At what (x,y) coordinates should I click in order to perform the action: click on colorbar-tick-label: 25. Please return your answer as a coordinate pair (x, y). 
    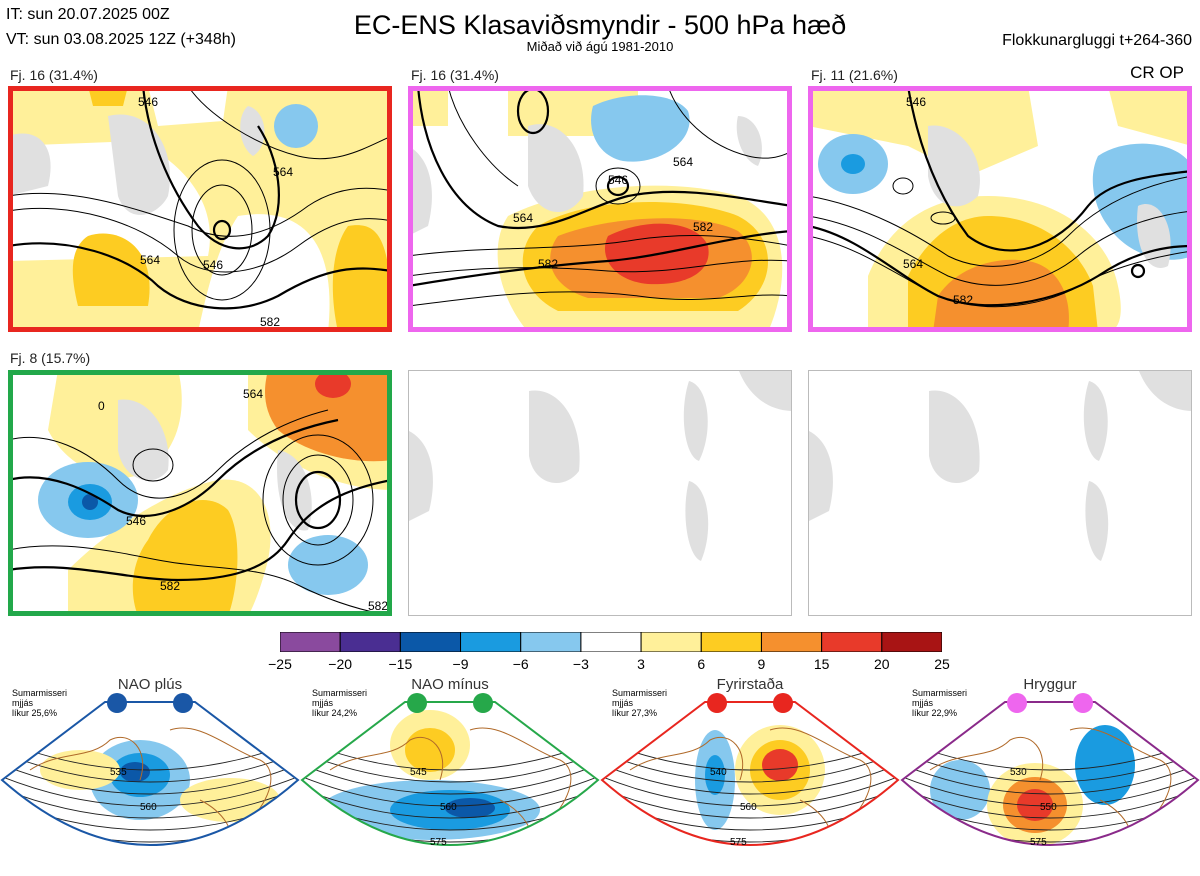
    Looking at the image, I should click on (942, 664).